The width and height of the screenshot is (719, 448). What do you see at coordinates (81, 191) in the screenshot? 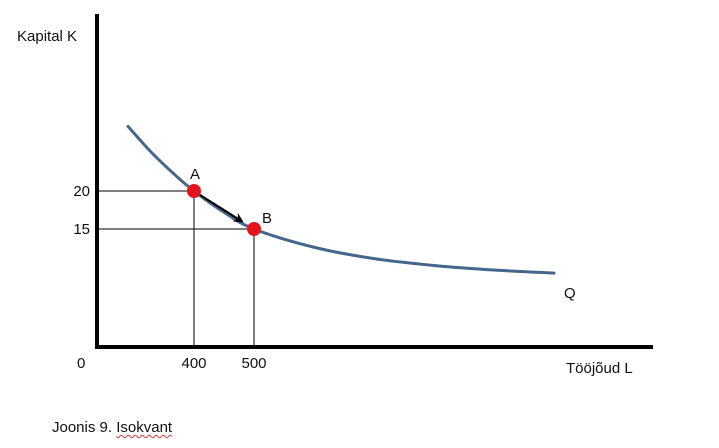
I see `y-tick-label: 20` at bounding box center [81, 191].